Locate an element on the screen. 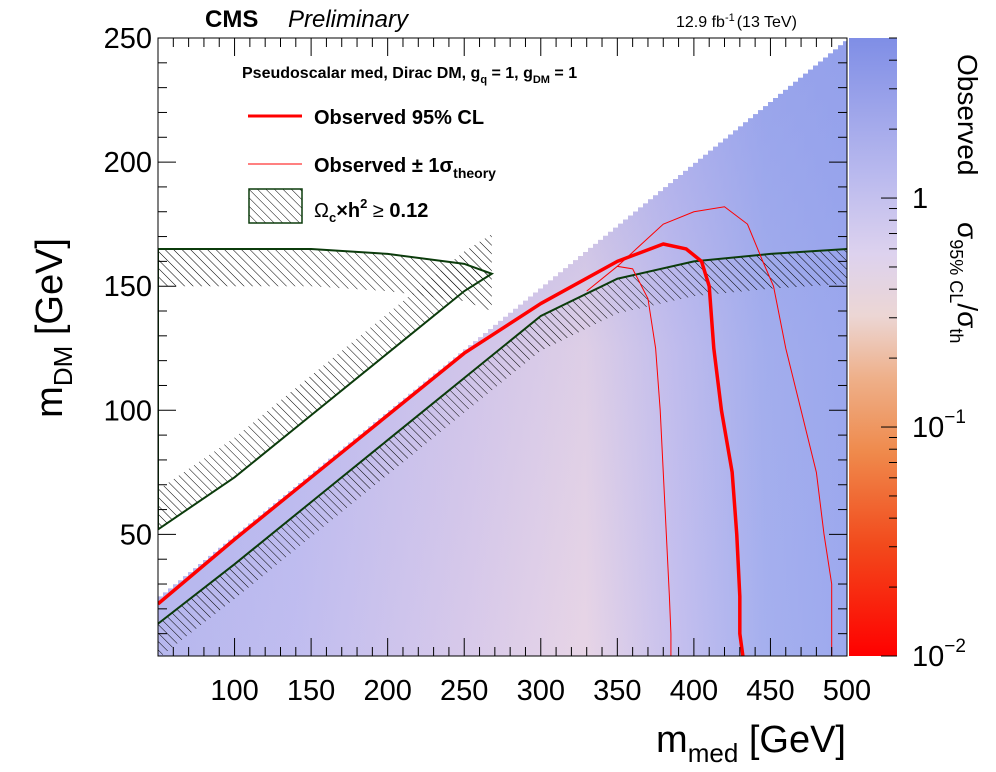 Image resolution: width=996 pixels, height=772 pixels. y-axis-title: mDM [GeV] is located at coordinates (53, 328).